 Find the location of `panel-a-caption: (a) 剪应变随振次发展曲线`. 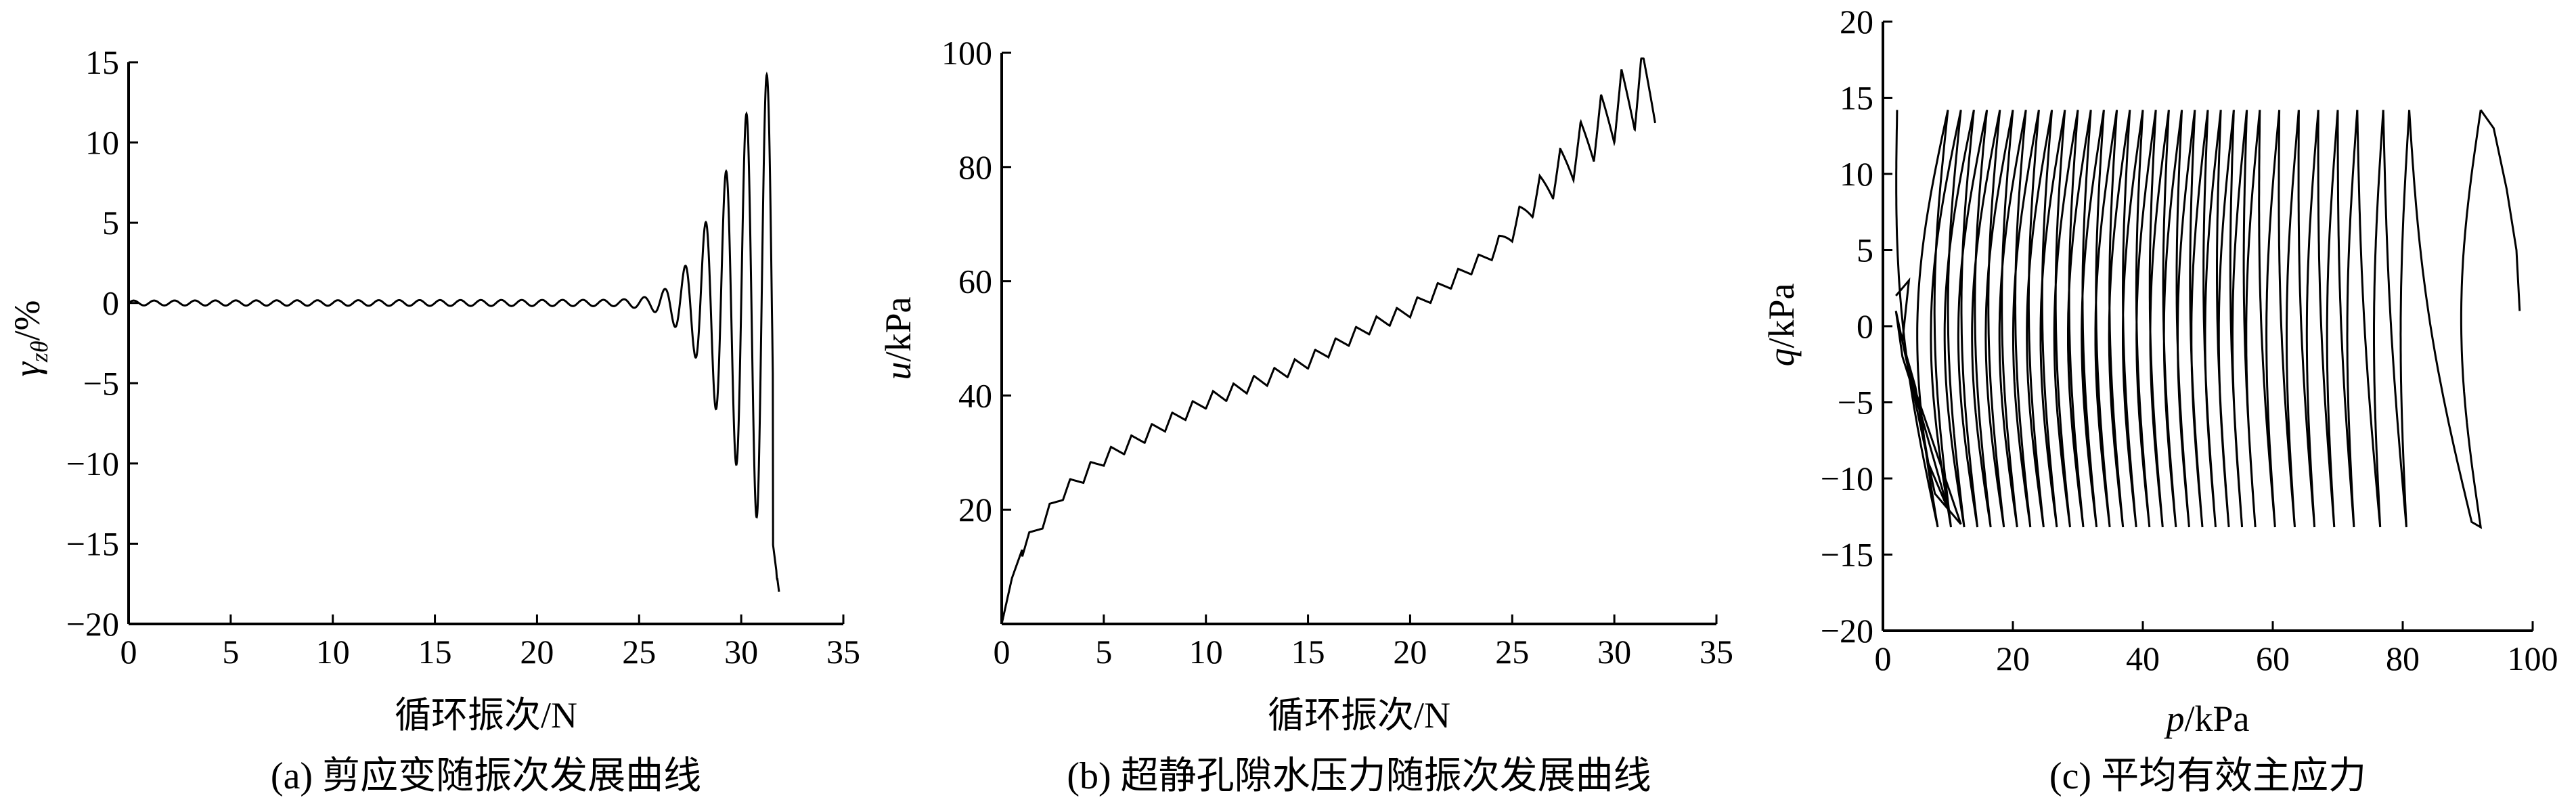

panel-a-caption: (a) 剪应变随振次发展曲线 is located at coordinates (486, 776).